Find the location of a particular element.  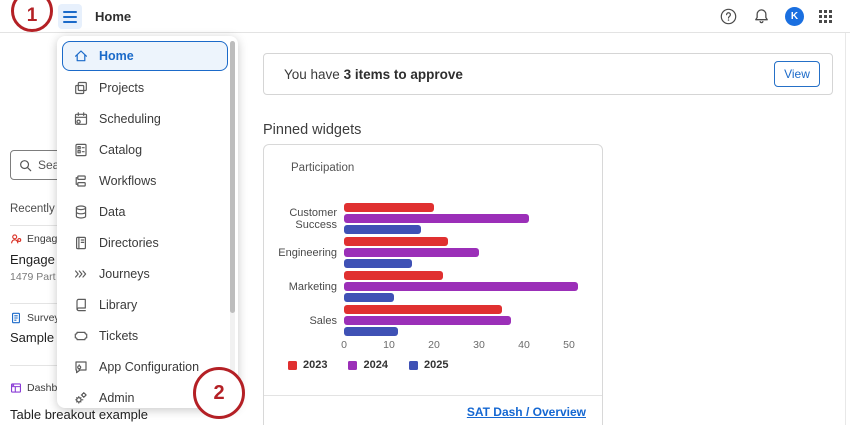

recent-item-type: Survey is located at coordinates (35, 318).